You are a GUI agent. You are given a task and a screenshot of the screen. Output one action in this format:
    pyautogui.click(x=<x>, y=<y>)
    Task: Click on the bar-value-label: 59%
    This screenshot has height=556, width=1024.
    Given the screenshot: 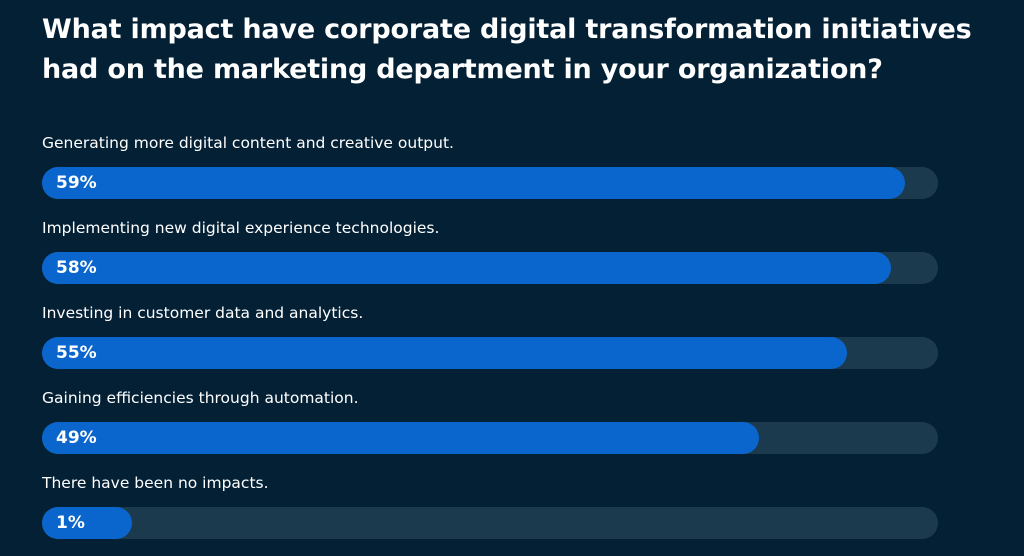 What is the action you would take?
    pyautogui.click(x=76, y=183)
    